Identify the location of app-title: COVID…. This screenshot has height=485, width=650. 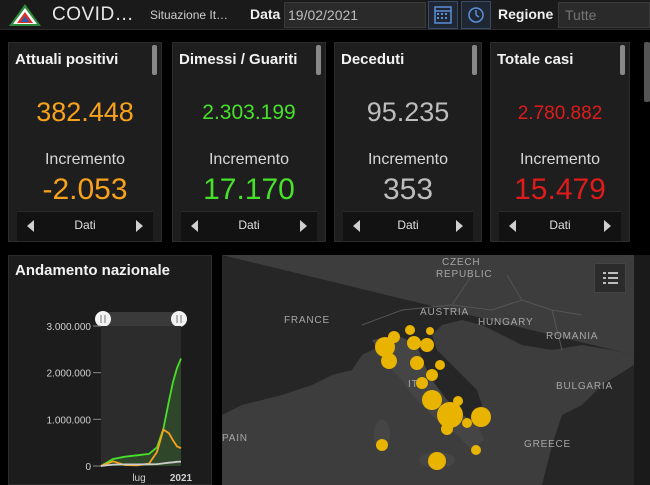
(93, 14).